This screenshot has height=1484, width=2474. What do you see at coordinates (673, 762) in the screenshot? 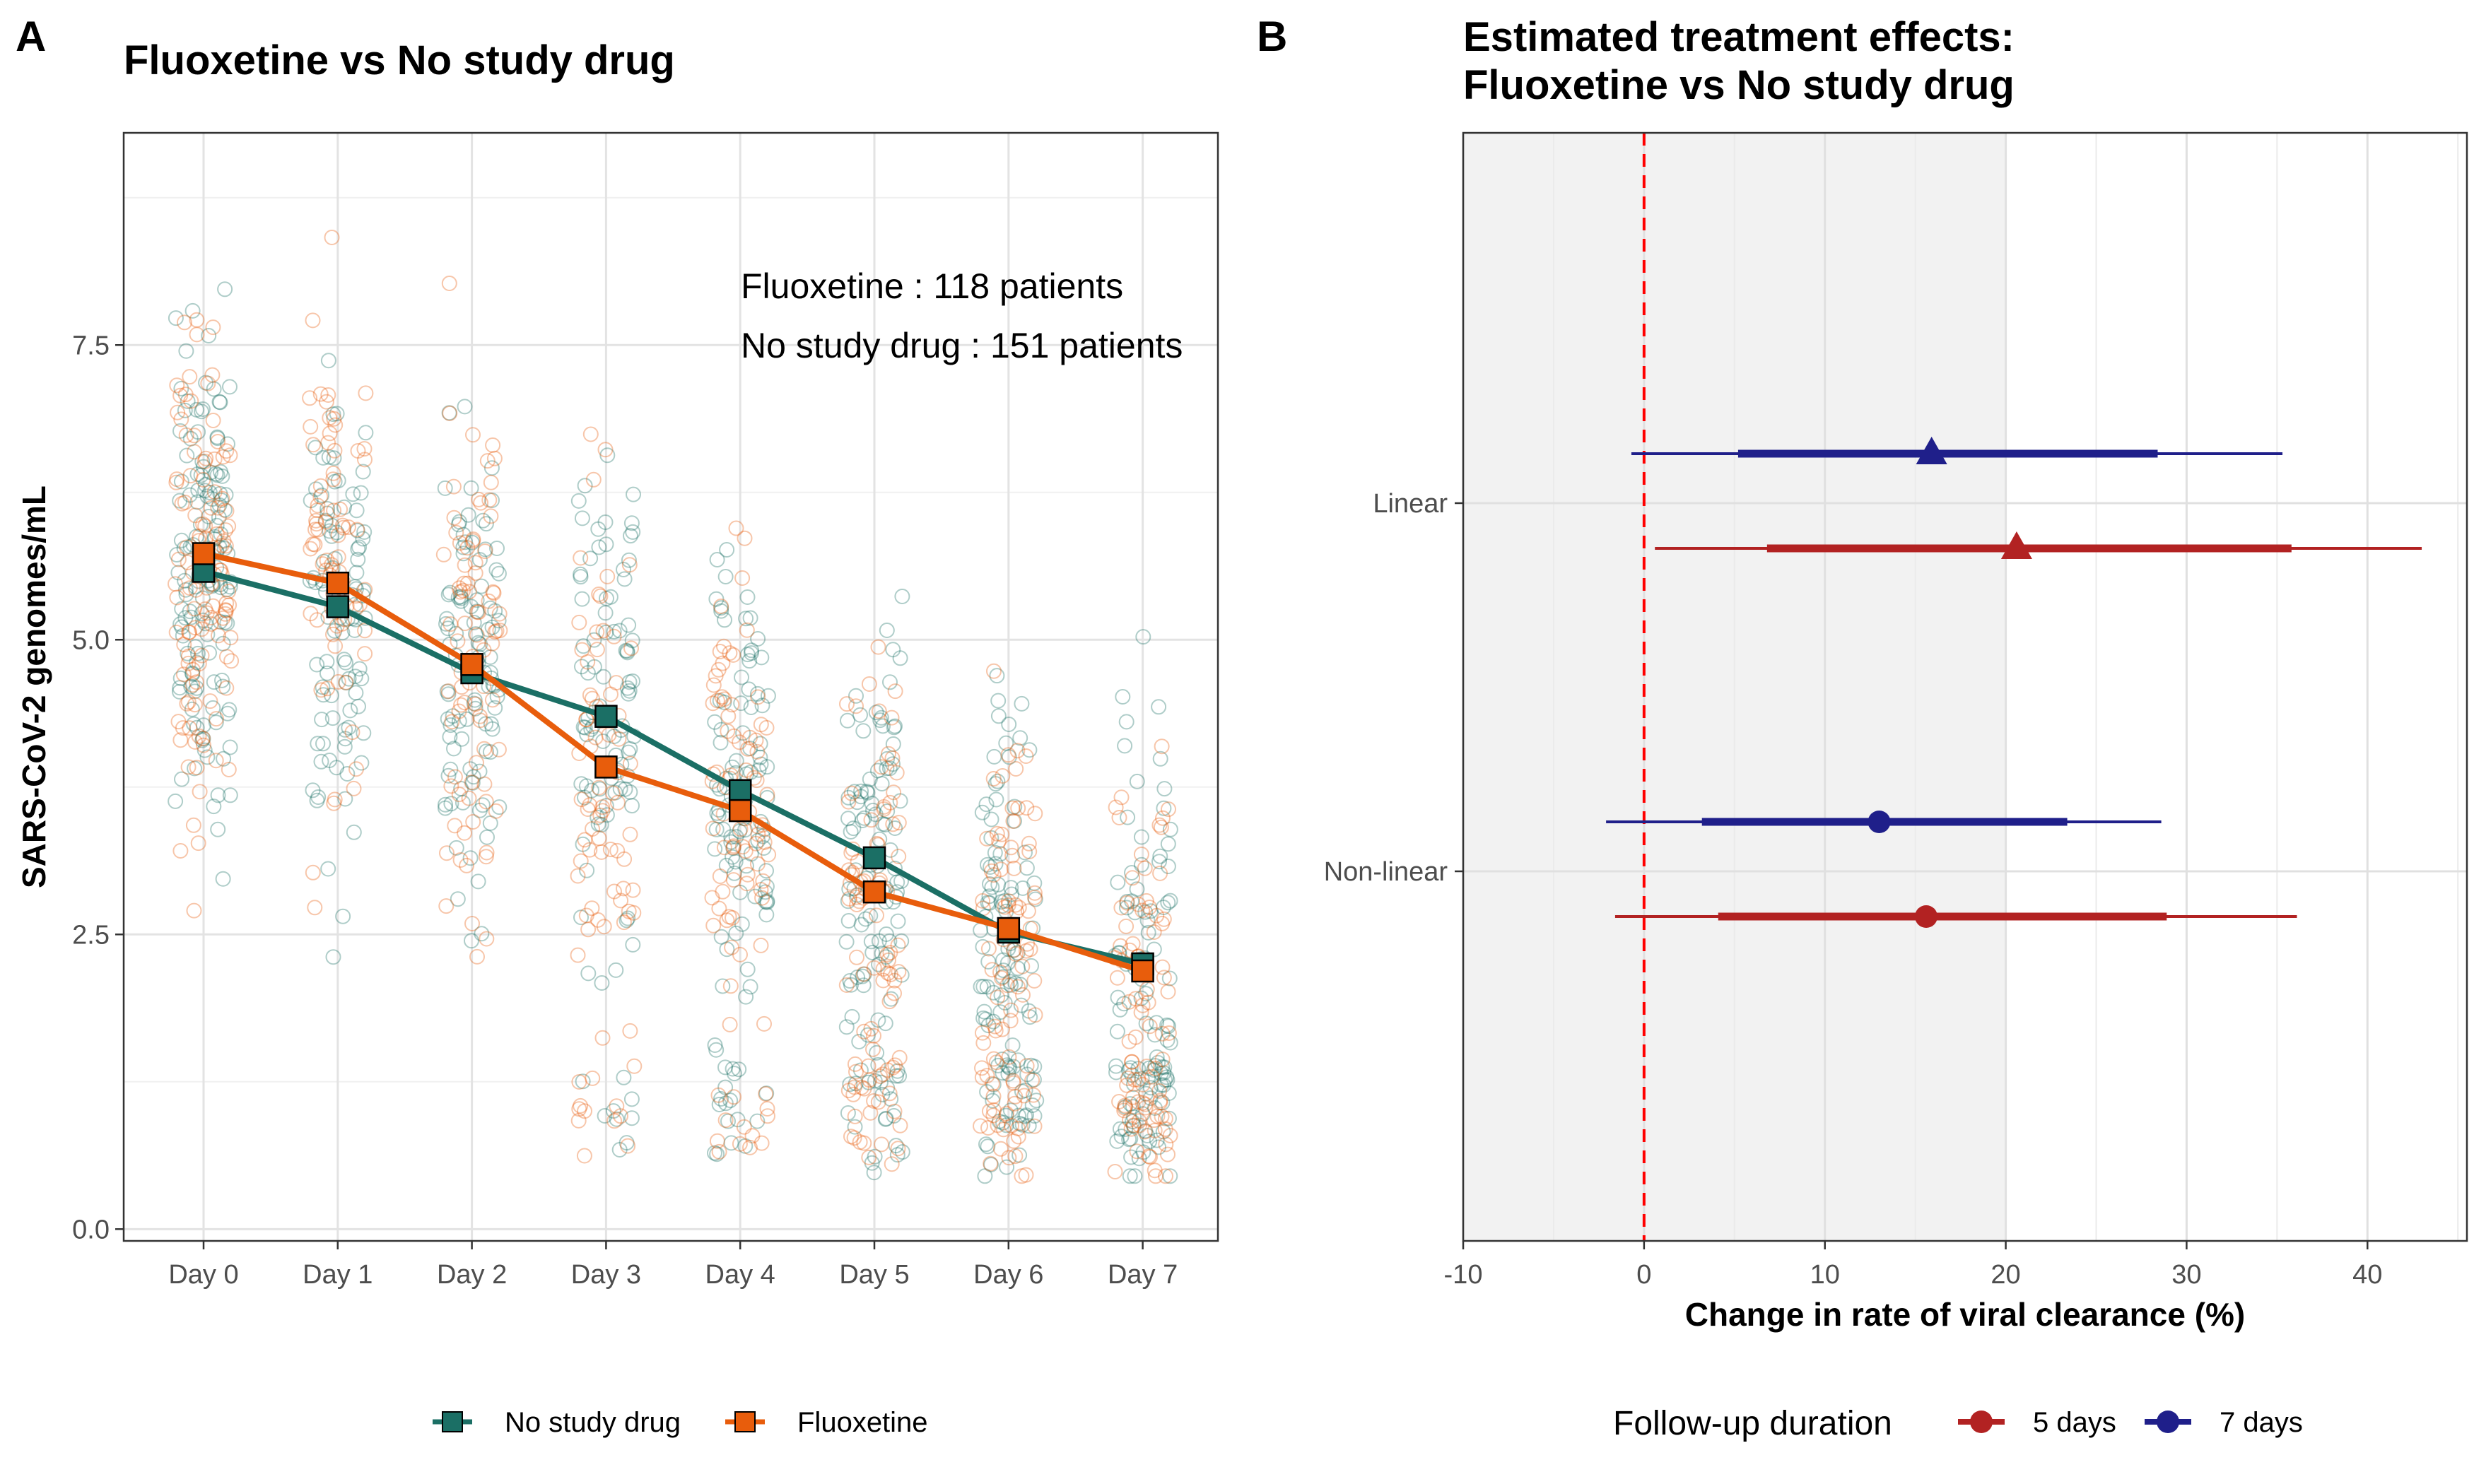
I see `panel-a-mean-lines` at bounding box center [673, 762].